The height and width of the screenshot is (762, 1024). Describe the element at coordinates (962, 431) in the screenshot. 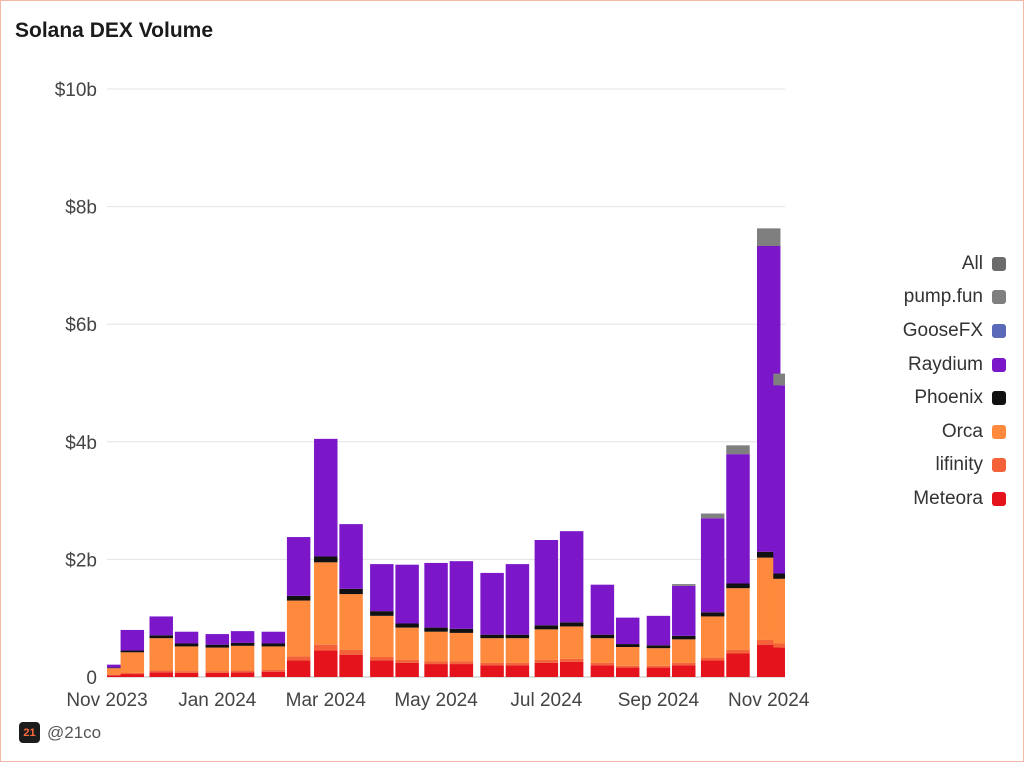

I see `legend-label: Orca` at that location.